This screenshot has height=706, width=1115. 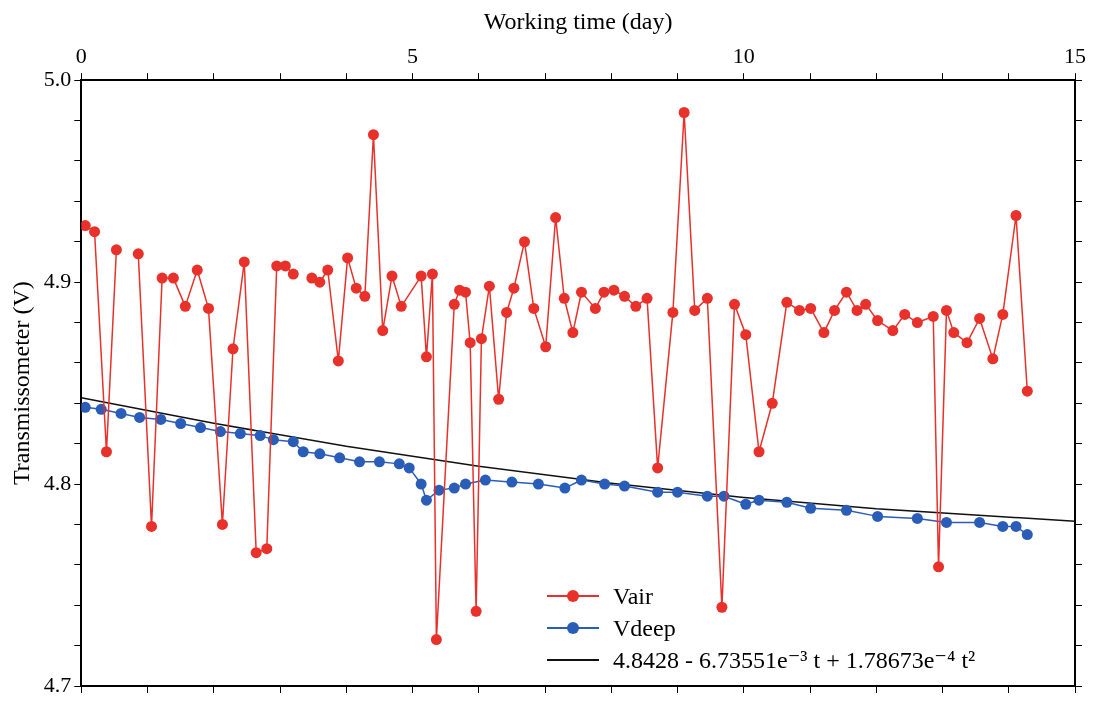 I want to click on y-tick-label: 4.9, so click(x=57, y=280).